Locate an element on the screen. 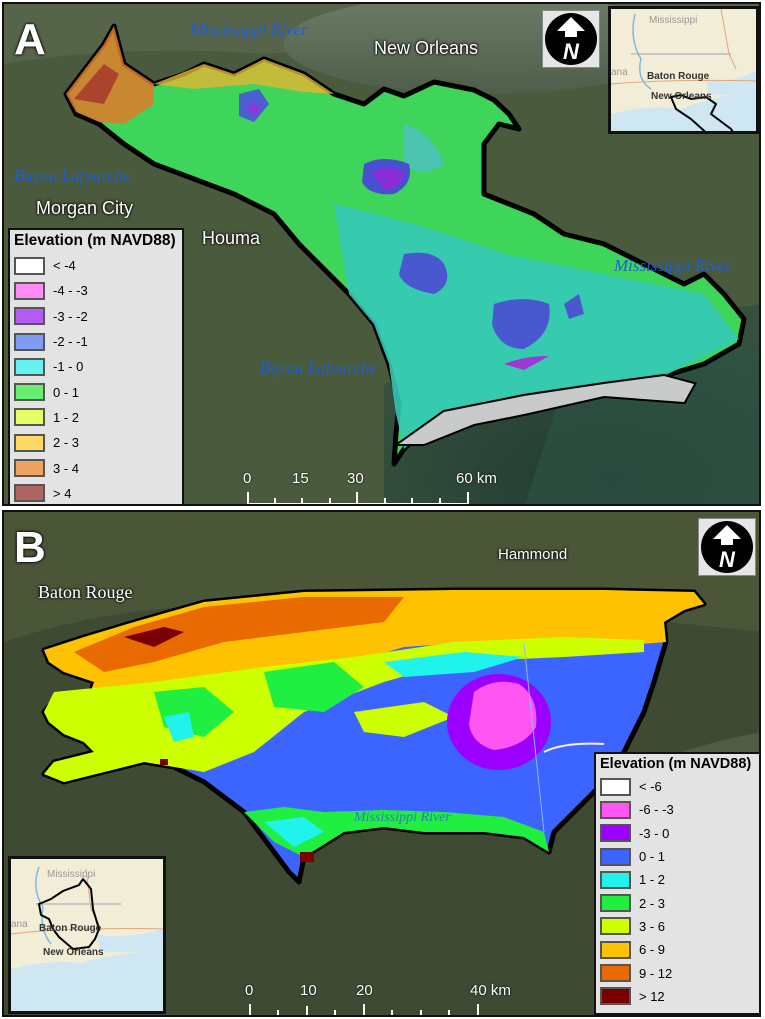 The width and height of the screenshot is (765, 1019). panel-label: A is located at coordinates (30, 39).